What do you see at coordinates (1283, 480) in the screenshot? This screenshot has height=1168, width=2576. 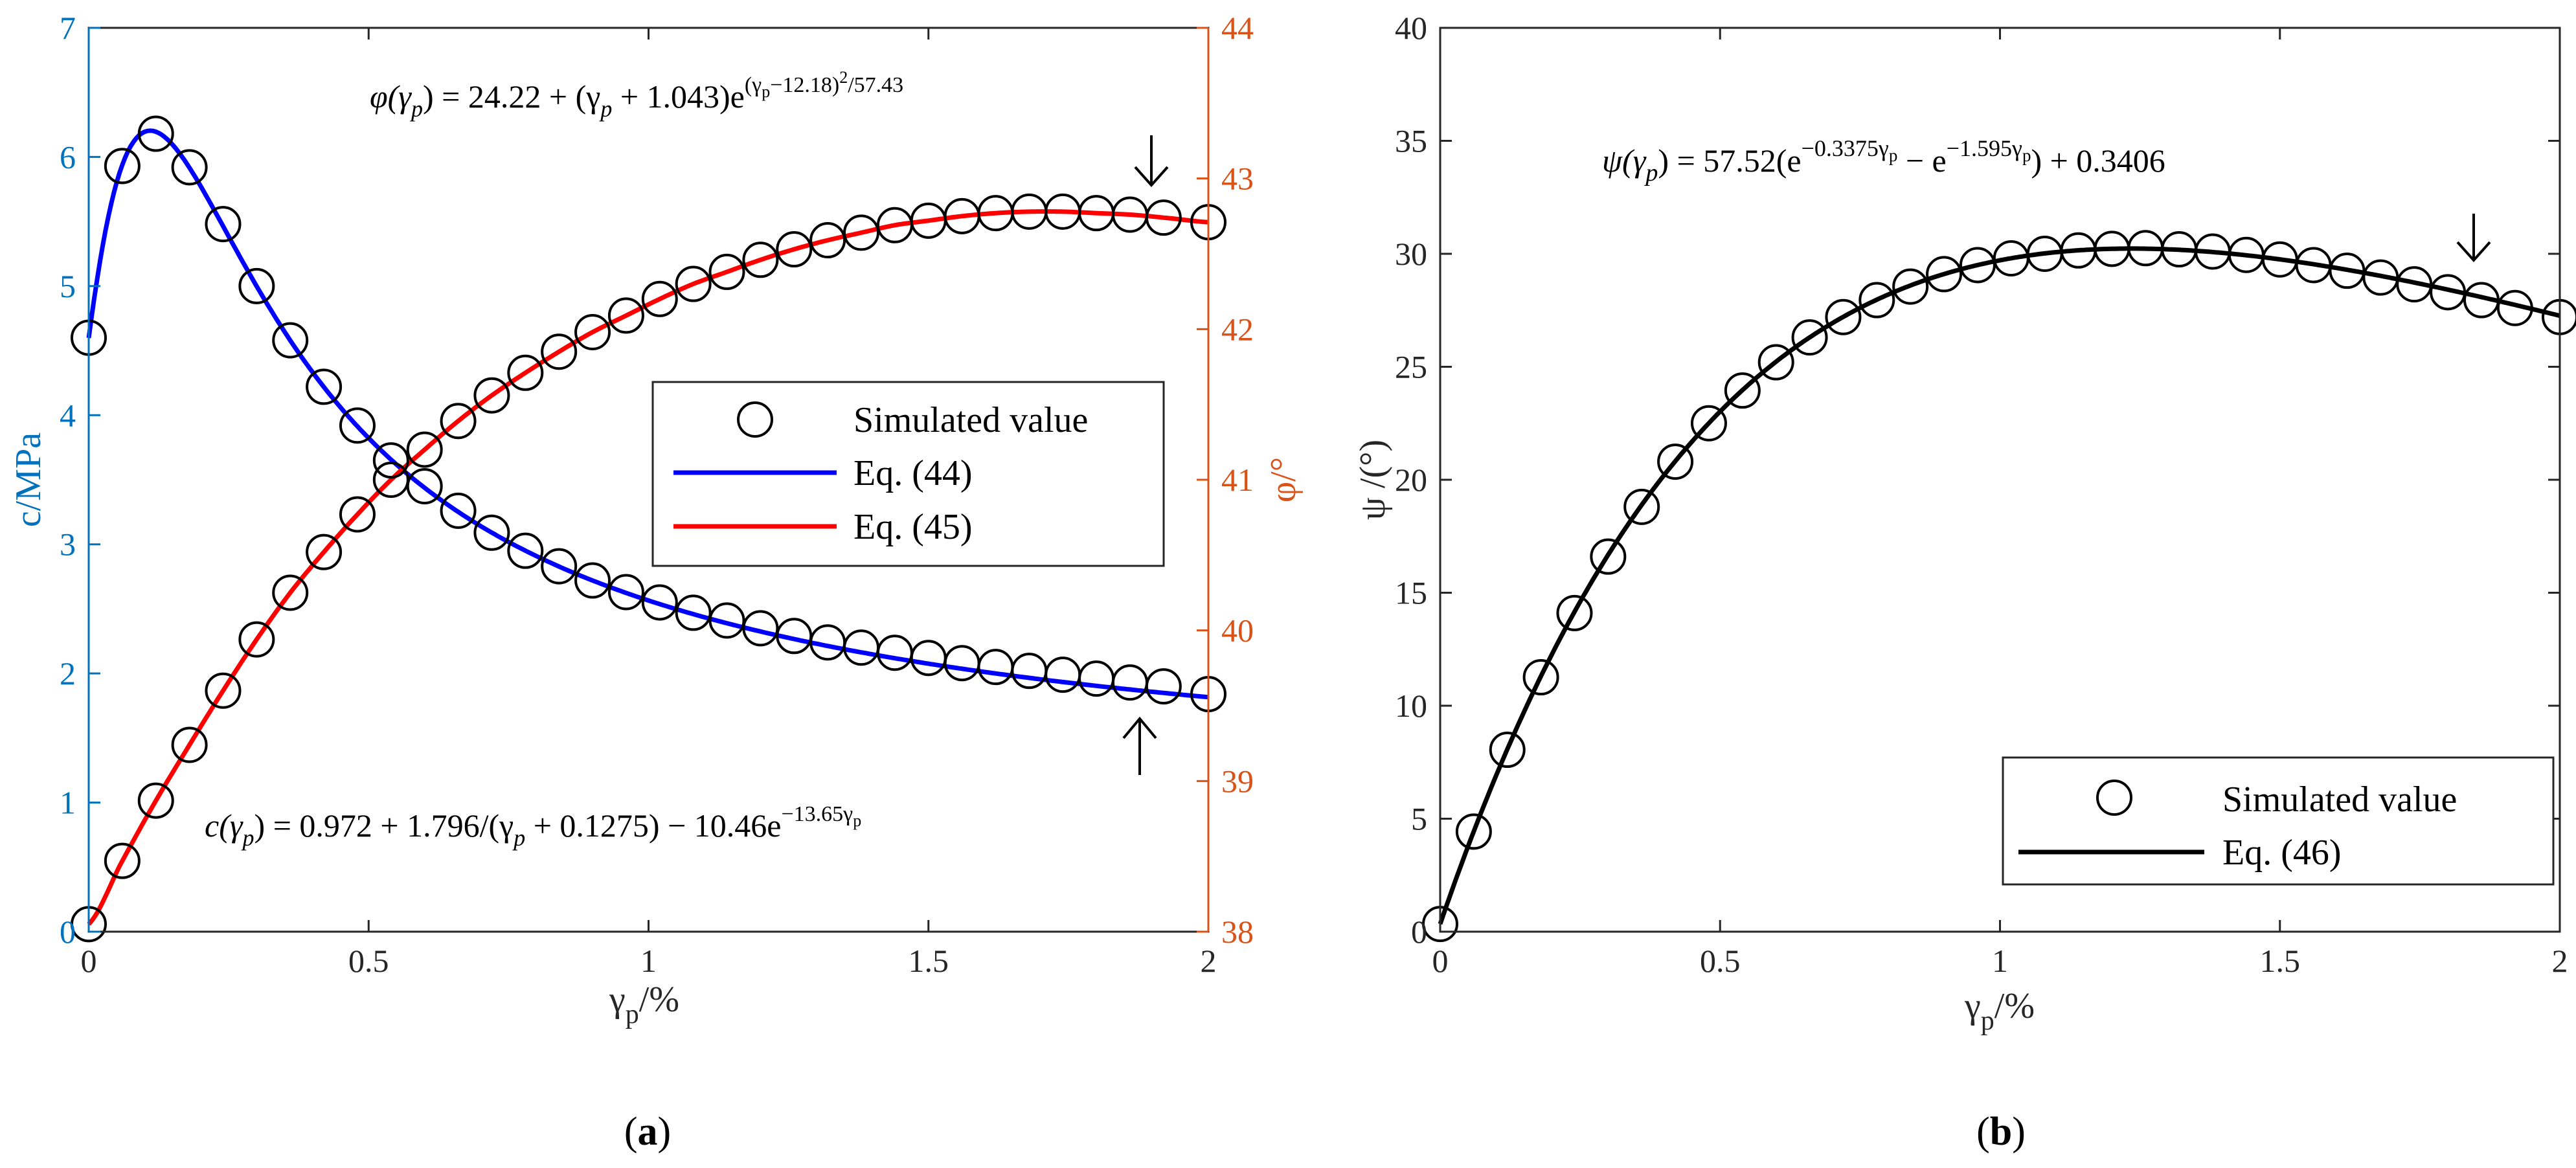 I see `chart-a-y-label-right: φ/°` at bounding box center [1283, 480].